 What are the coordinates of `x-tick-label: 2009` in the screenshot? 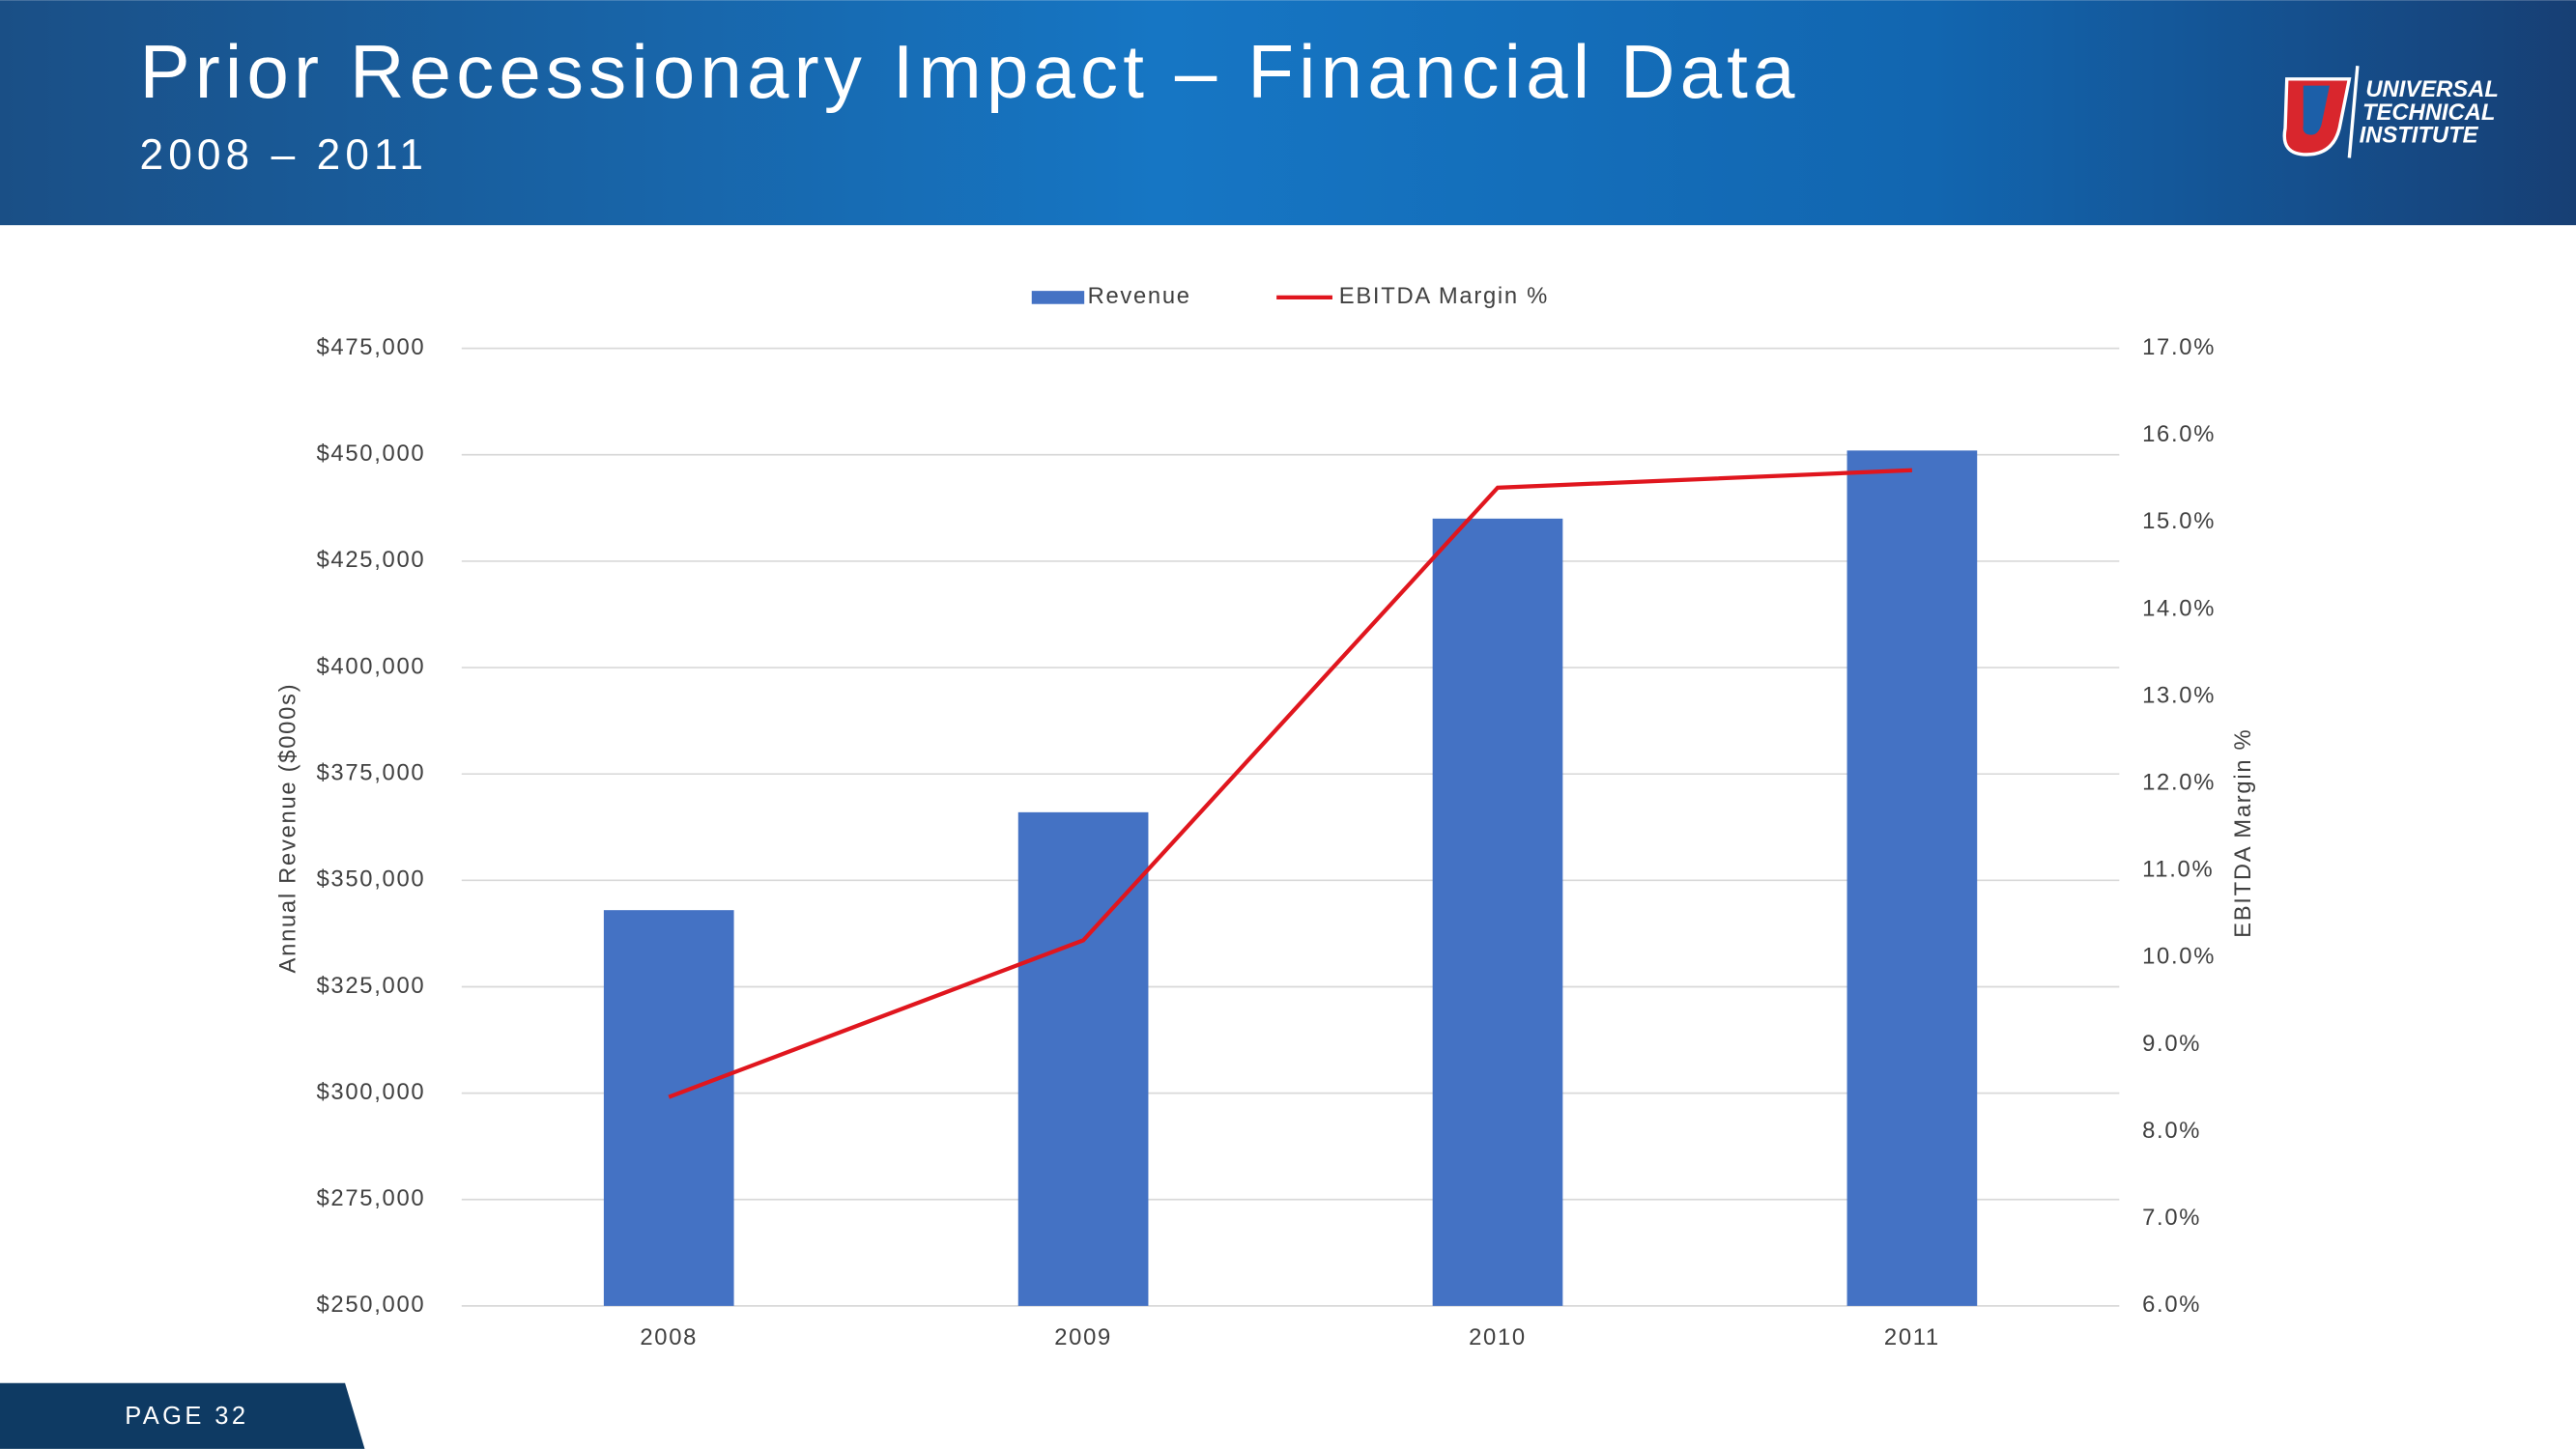 It's located at (1083, 1337).